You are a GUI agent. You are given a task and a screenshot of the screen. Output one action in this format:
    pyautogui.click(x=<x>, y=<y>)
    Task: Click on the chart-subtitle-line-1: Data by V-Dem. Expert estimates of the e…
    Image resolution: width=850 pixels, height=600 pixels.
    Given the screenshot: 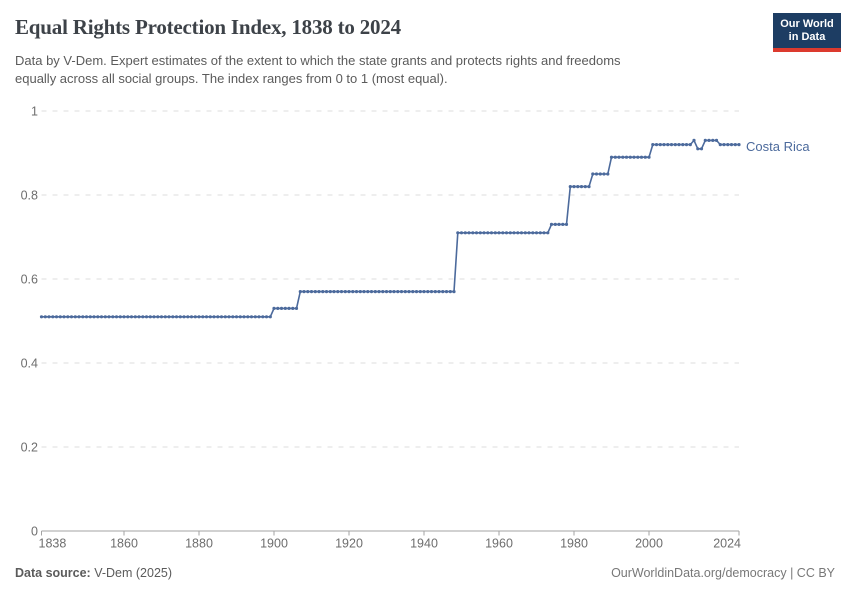 What is the action you would take?
    pyautogui.click(x=318, y=60)
    